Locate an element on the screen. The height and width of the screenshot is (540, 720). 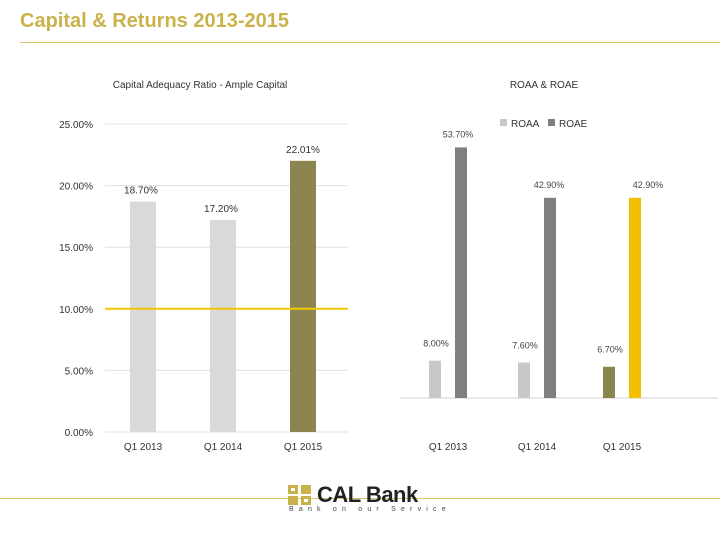
brand-name: CAL Bank is located at coordinates (367, 494).